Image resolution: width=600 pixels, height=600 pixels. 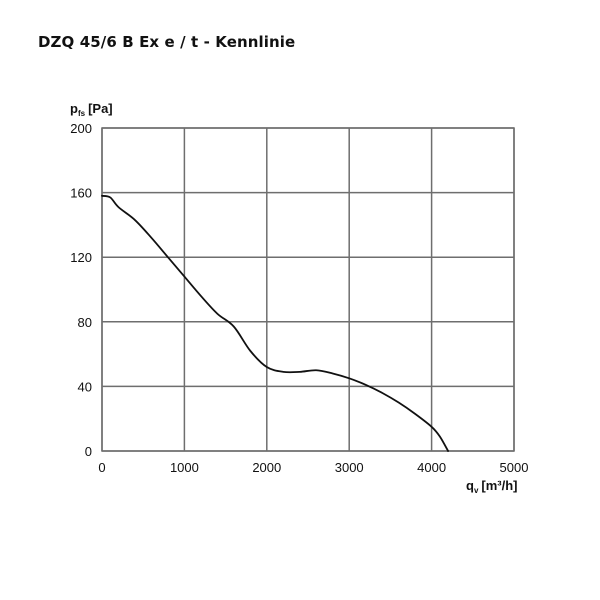 I want to click on x-tick-label: 2000, so click(x=266, y=467).